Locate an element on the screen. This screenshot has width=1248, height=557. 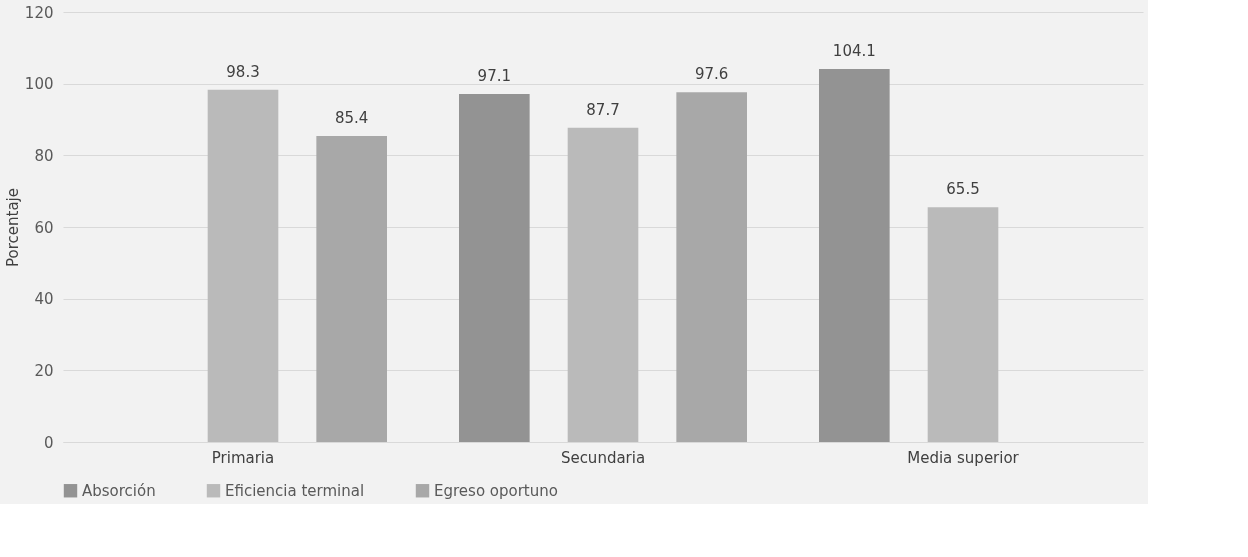
y-tick-label: 80 is located at coordinates (44, 155).